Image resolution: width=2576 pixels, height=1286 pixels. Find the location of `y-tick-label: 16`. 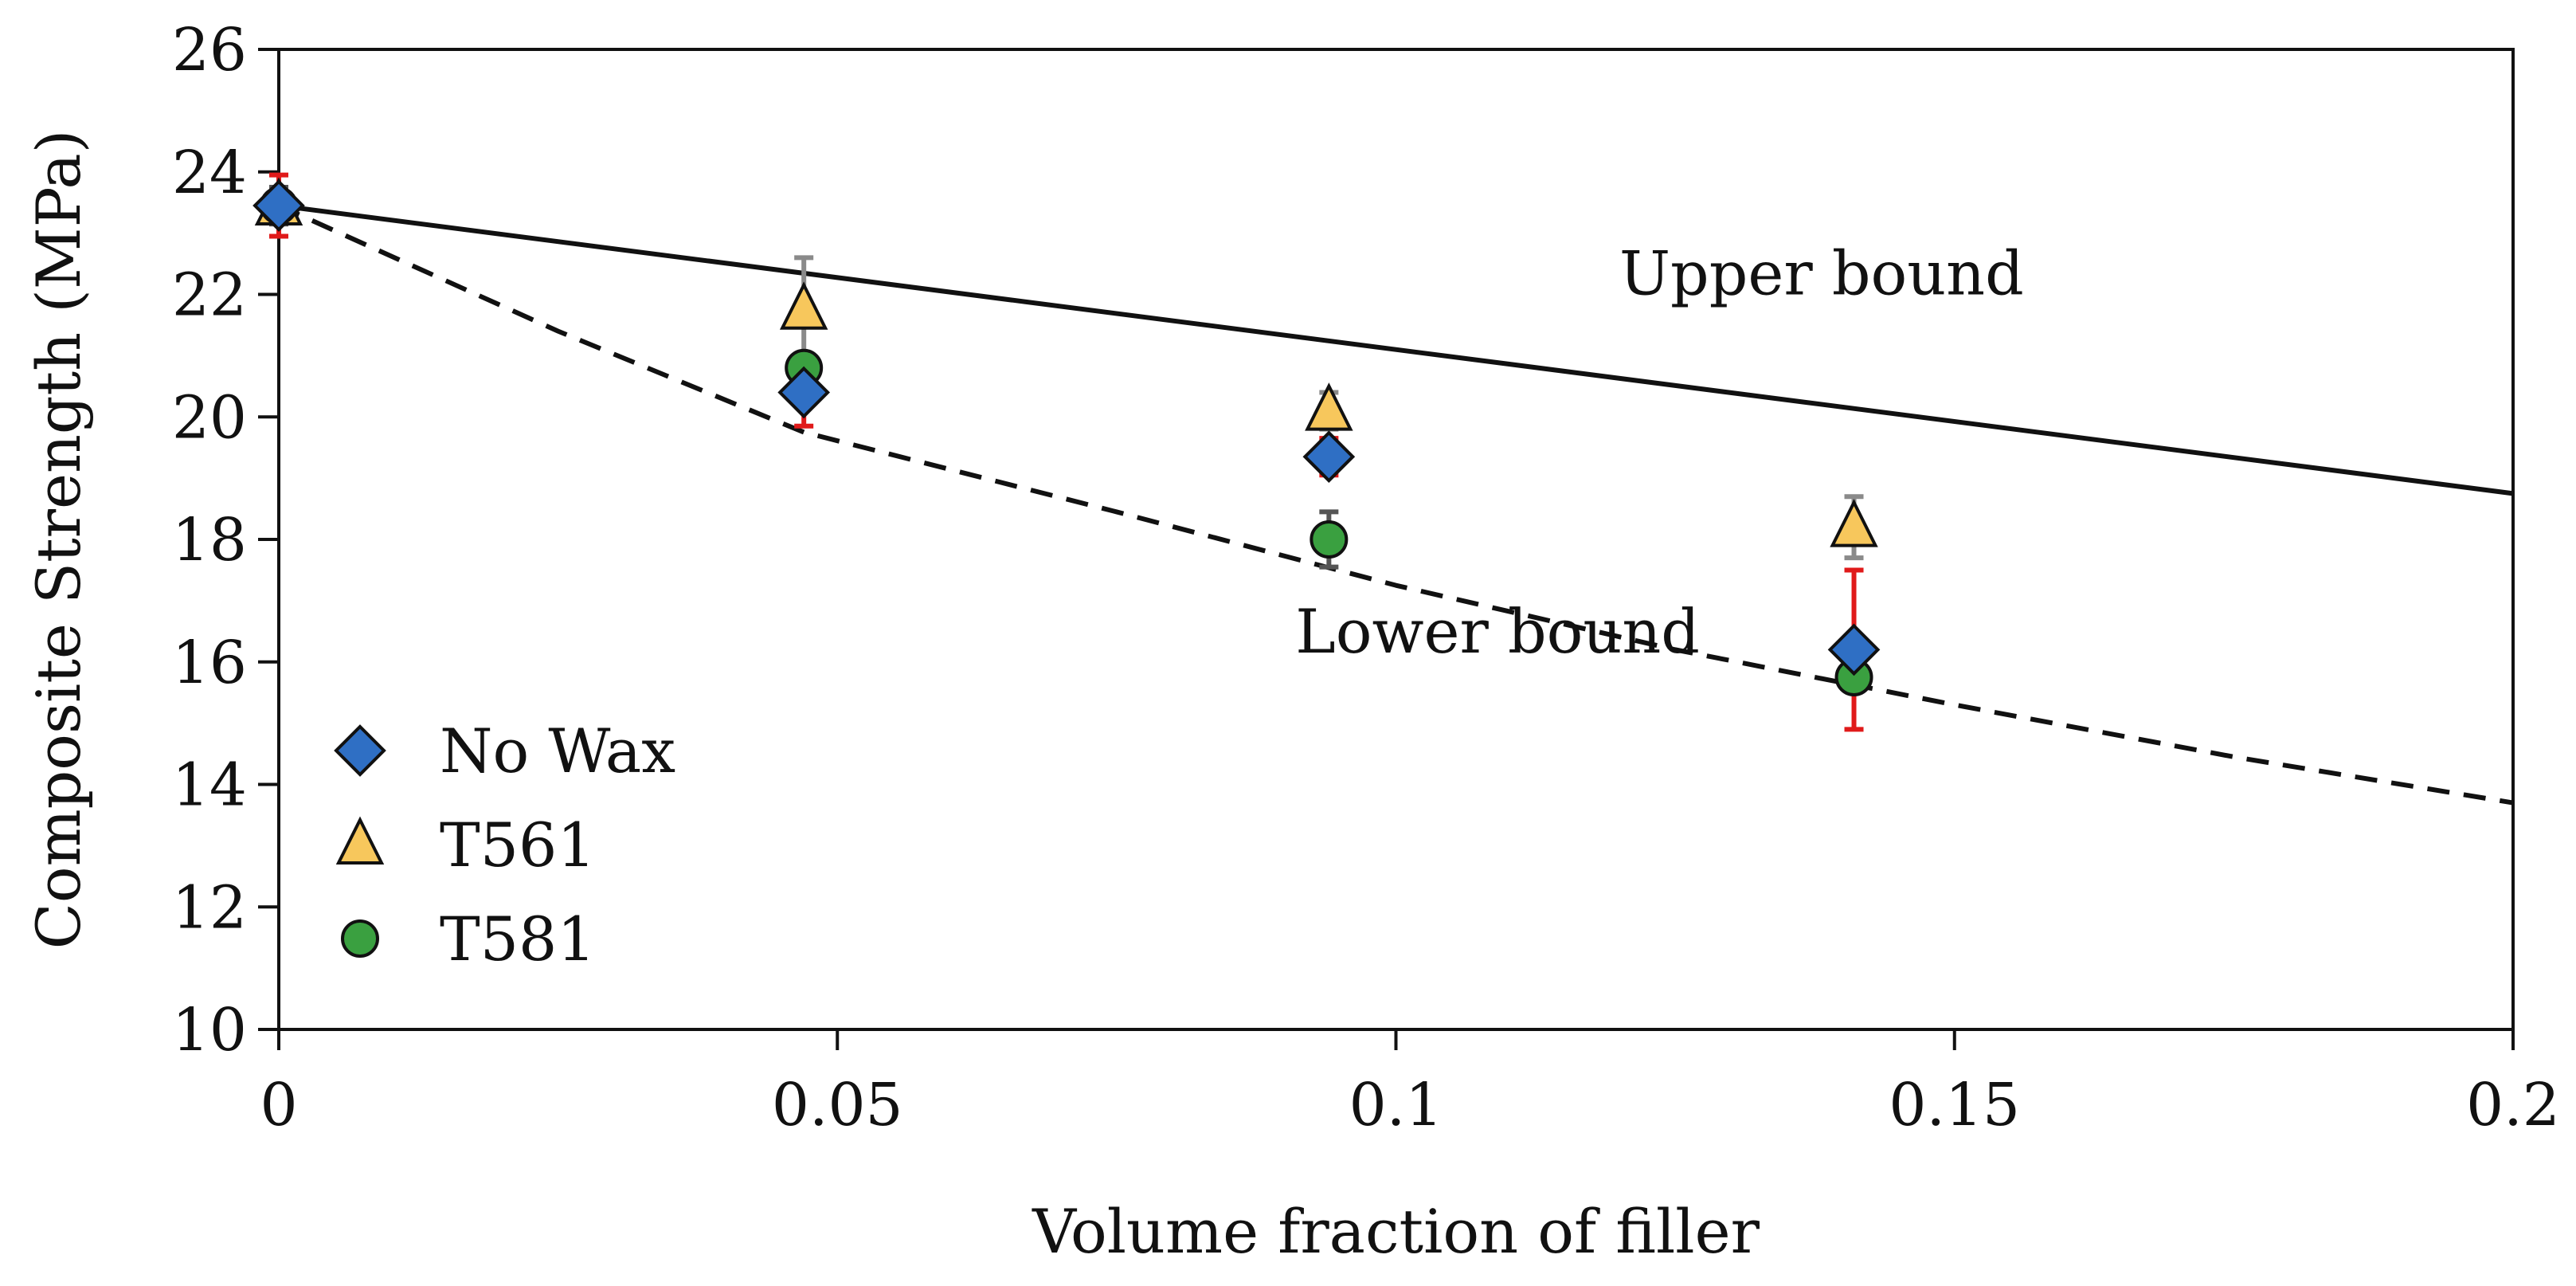

y-tick-label: 16 is located at coordinates (209, 663).